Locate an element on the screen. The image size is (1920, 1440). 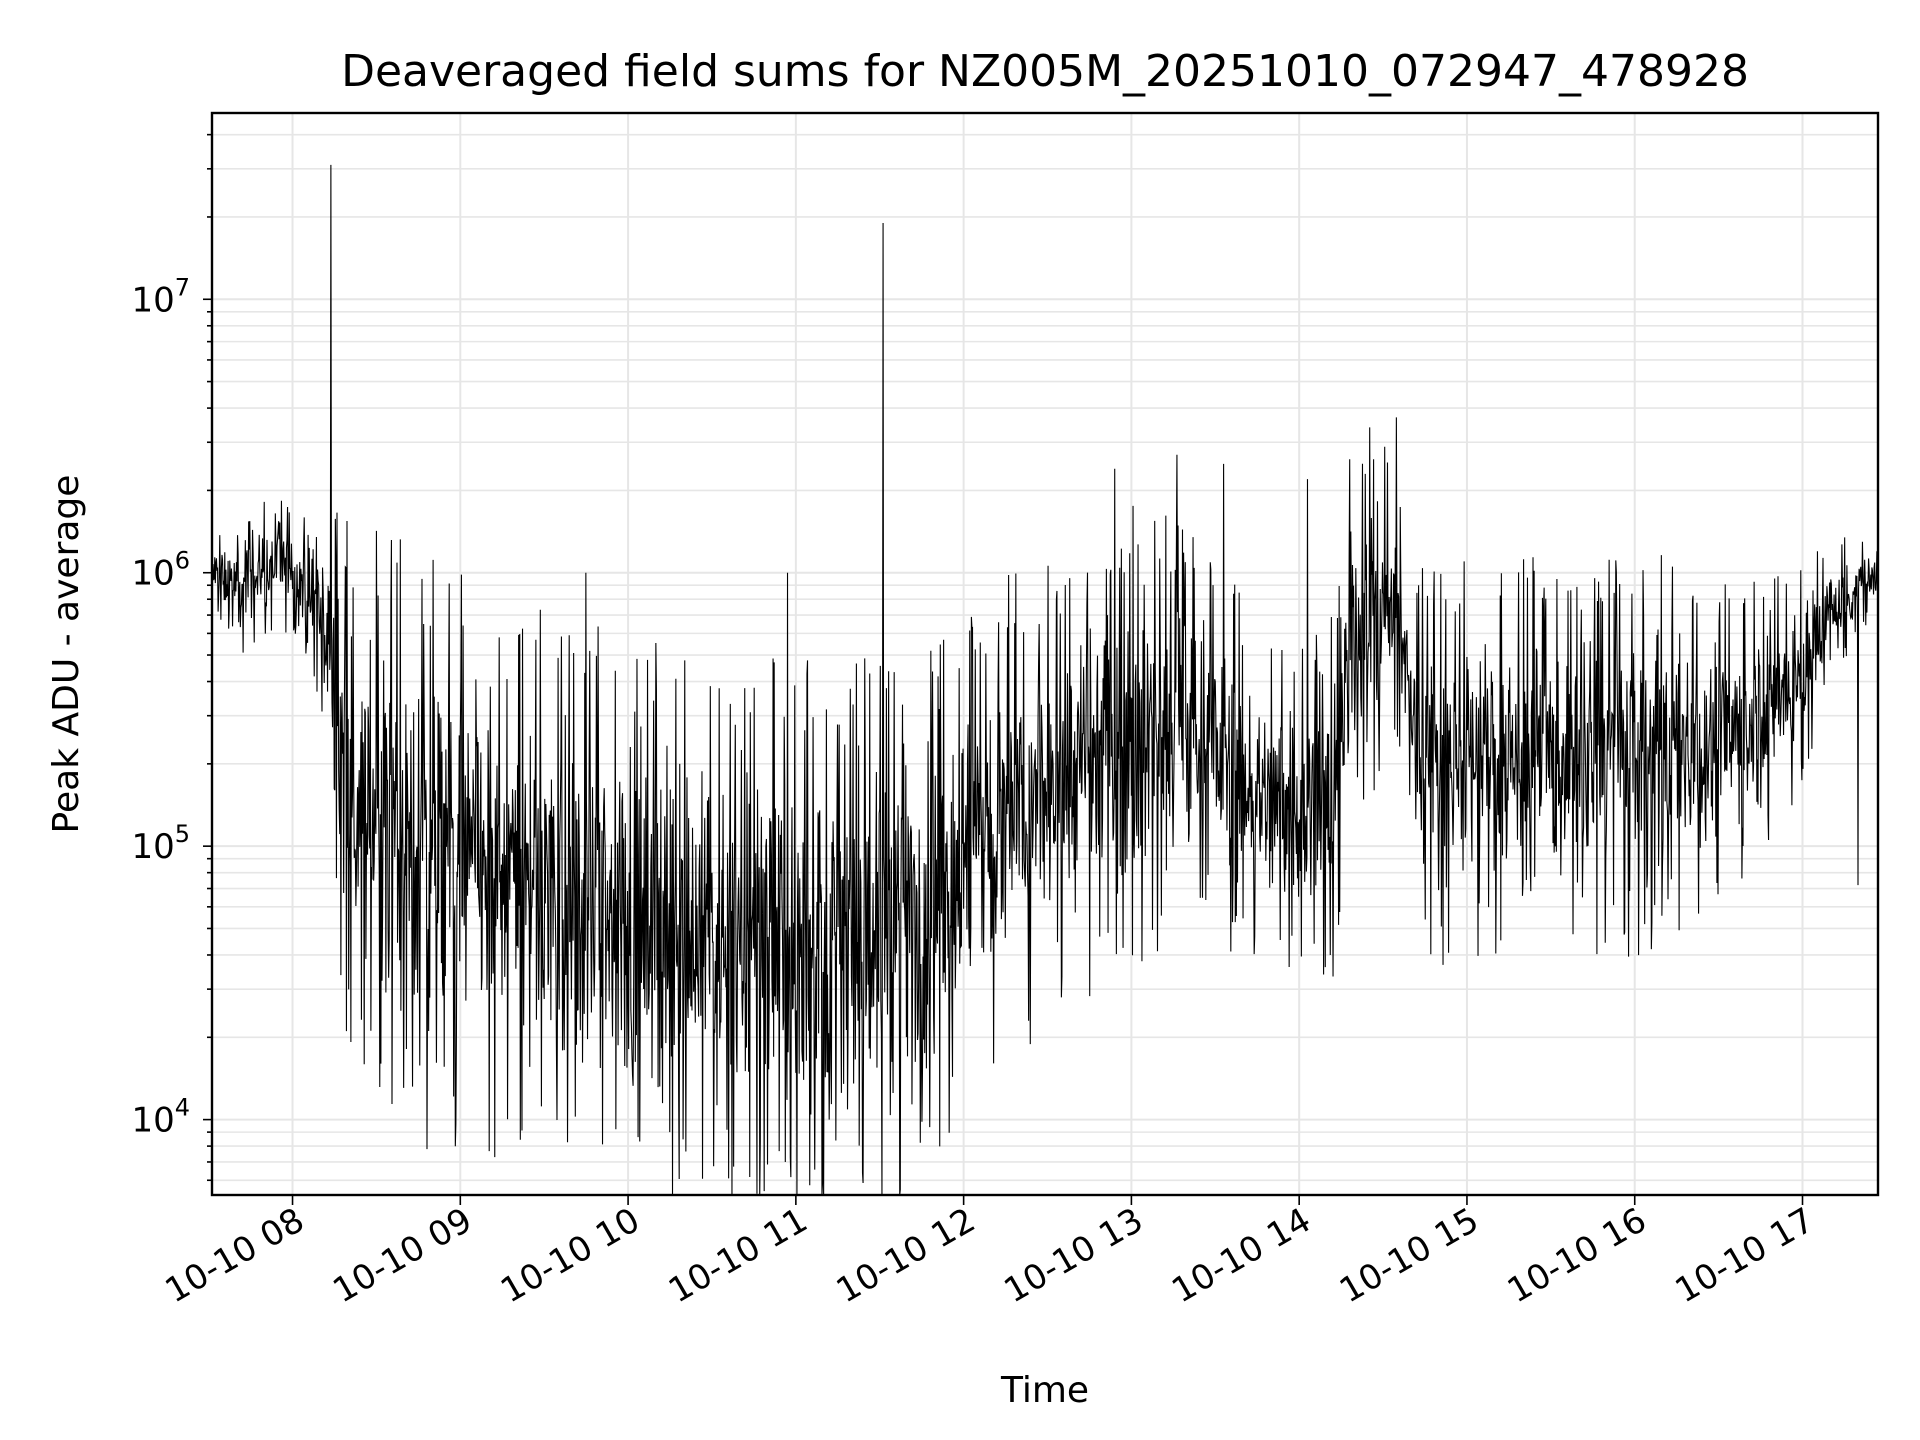
y-tick-label: 10⁶ is located at coordinates (160, 570).